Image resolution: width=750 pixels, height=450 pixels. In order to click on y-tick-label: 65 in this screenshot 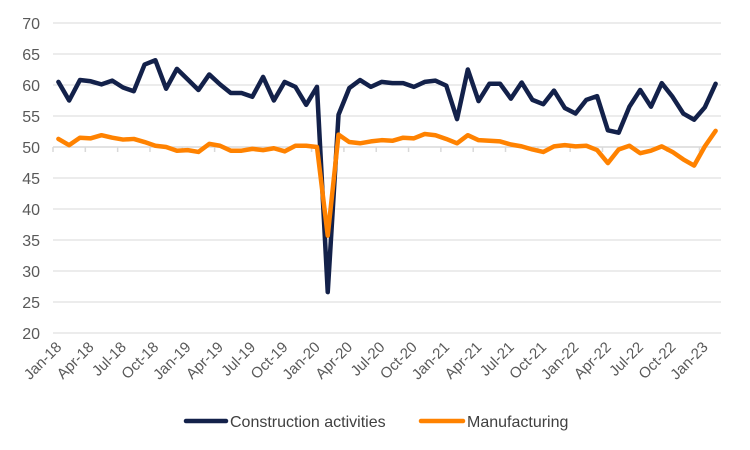, I will do `click(31, 55)`.